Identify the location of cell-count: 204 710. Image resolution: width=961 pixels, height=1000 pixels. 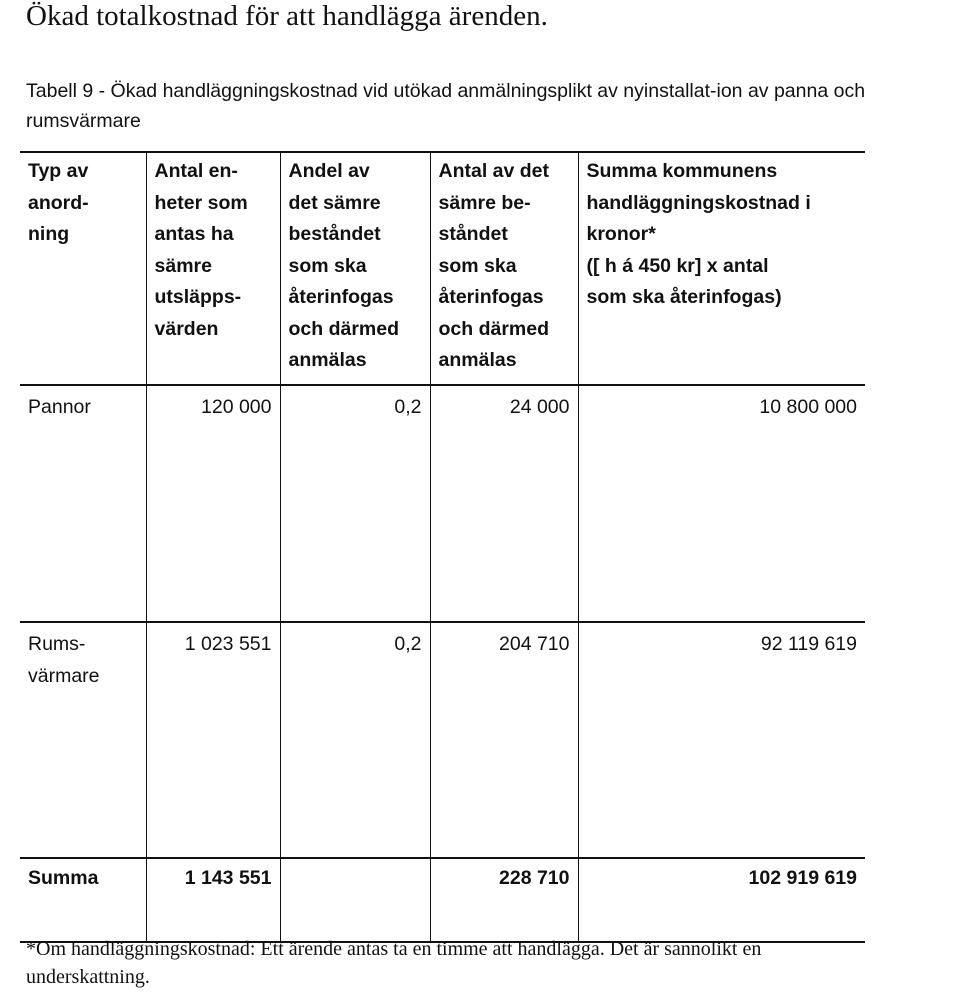
(503, 740).